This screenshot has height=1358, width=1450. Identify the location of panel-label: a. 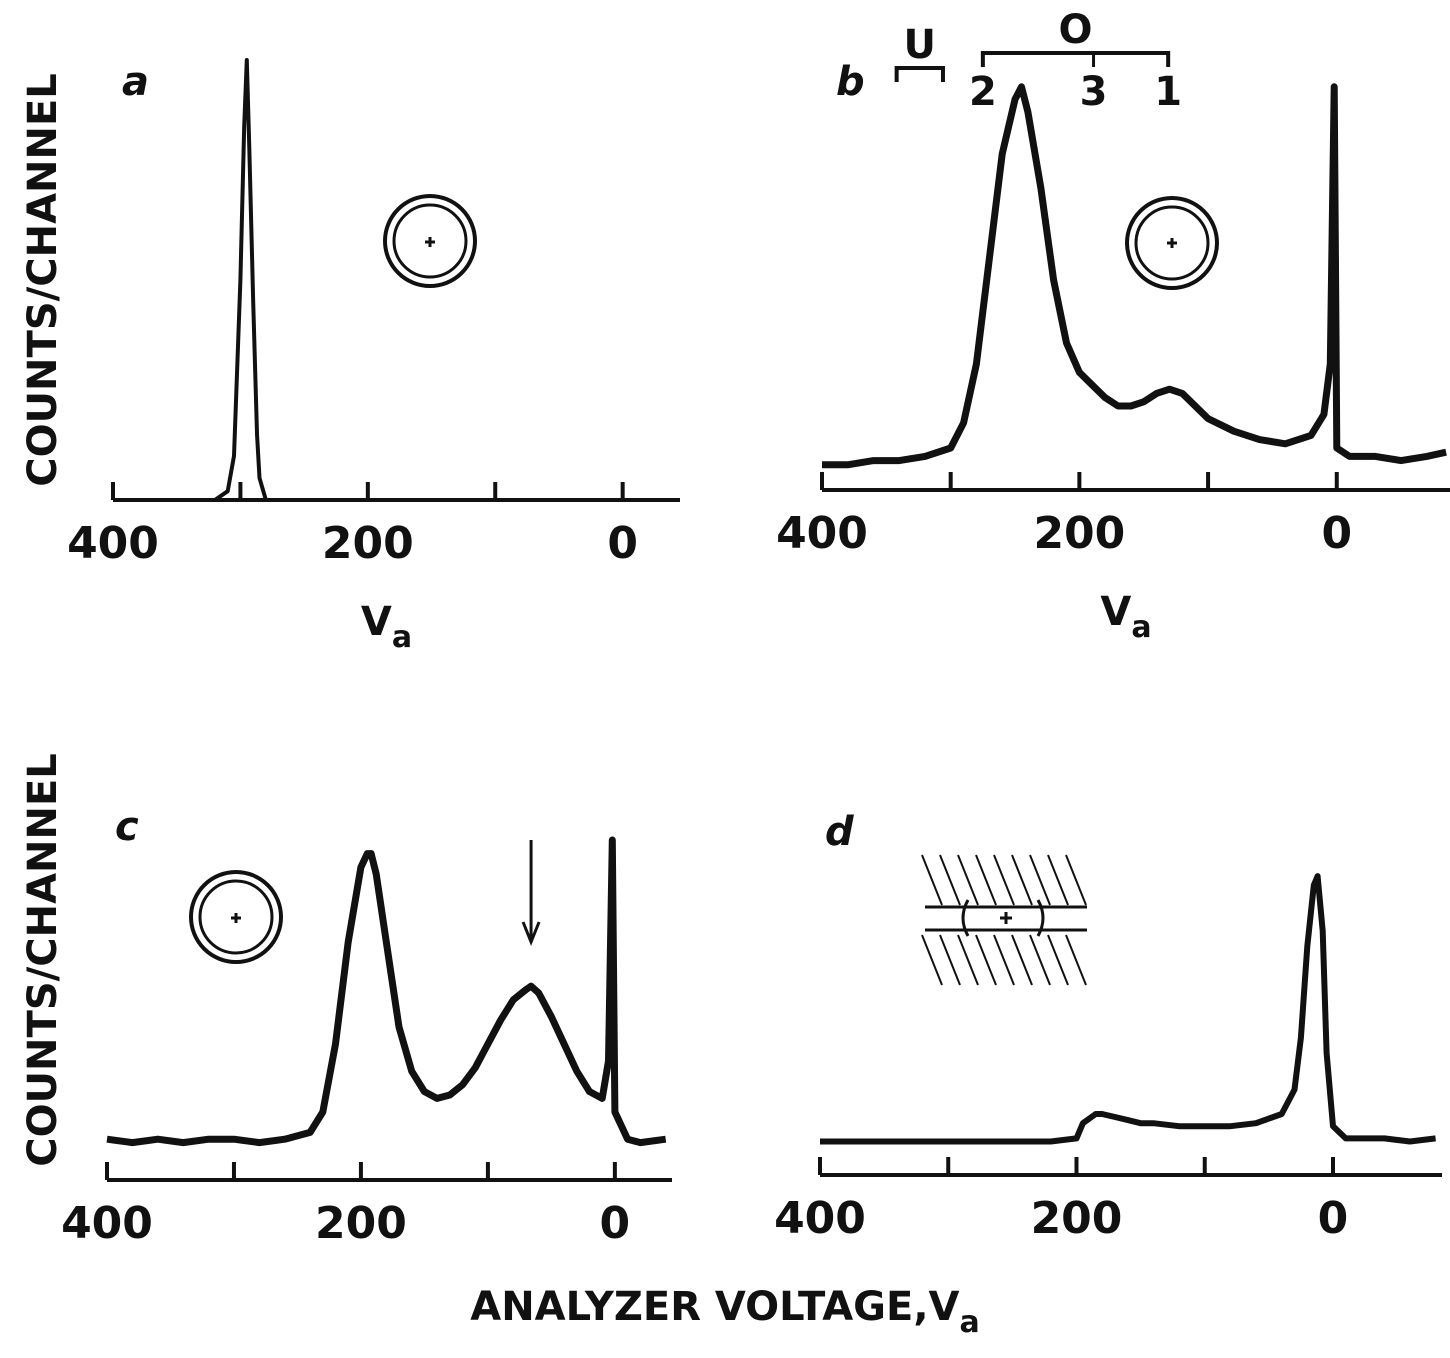
(135, 82).